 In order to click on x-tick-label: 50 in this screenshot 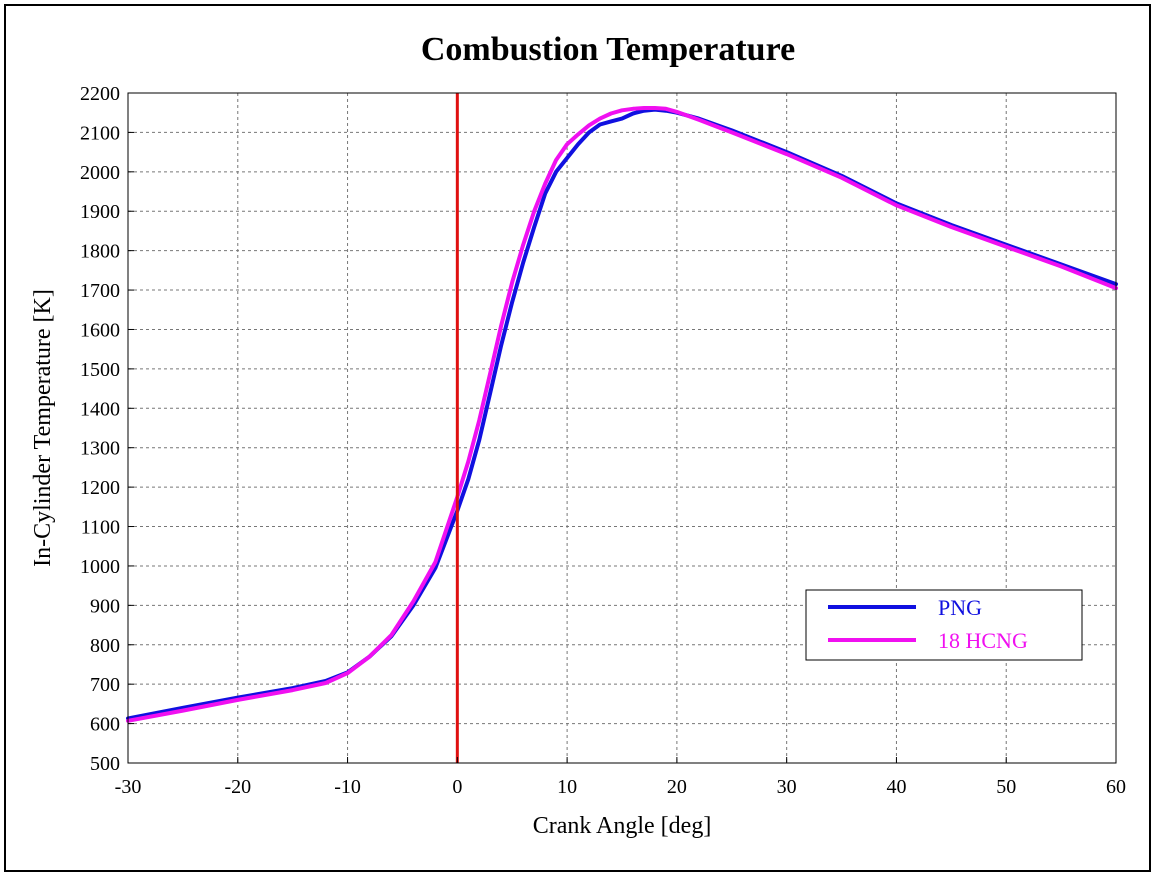, I will do `click(1006, 787)`.